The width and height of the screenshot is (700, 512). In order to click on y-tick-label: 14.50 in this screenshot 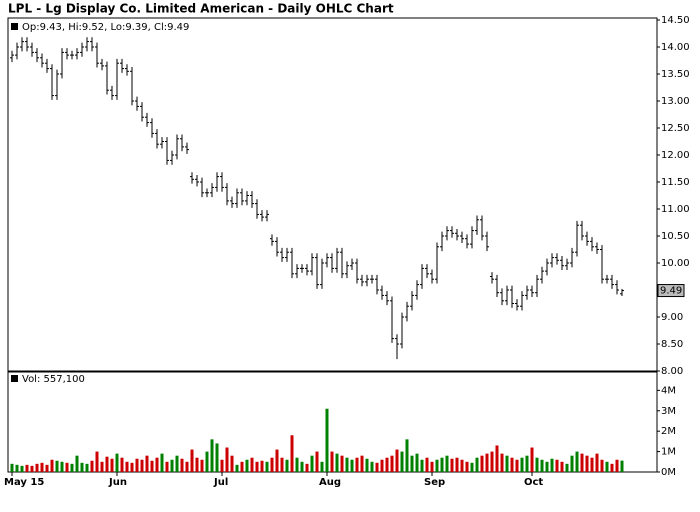, I will do `click(675, 20)`.